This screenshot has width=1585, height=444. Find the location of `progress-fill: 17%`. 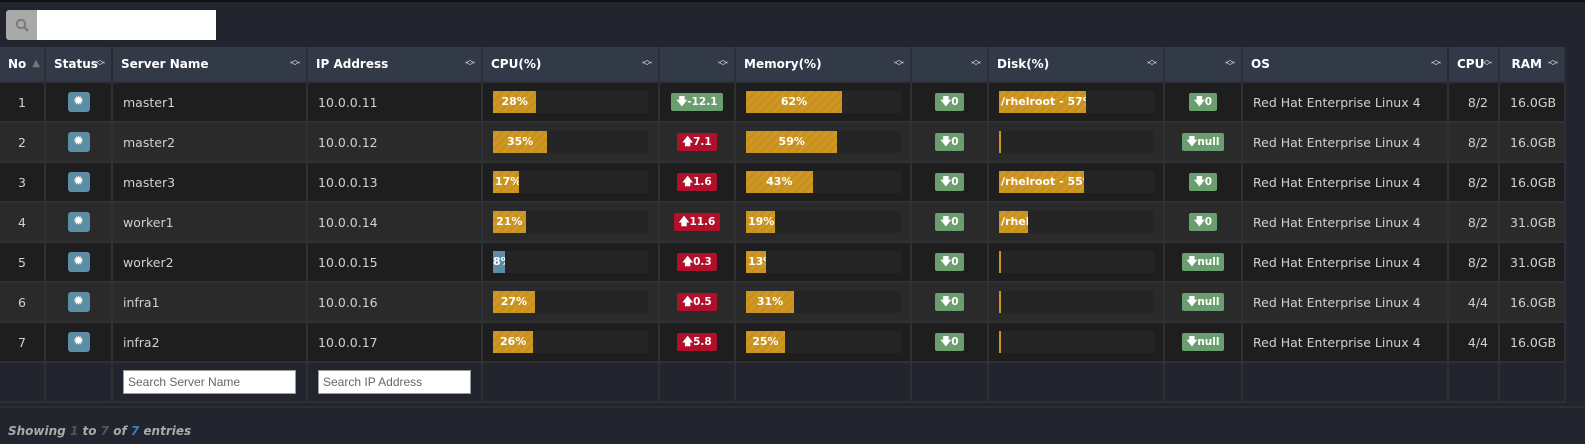

progress-fill: 17% is located at coordinates (506, 182).